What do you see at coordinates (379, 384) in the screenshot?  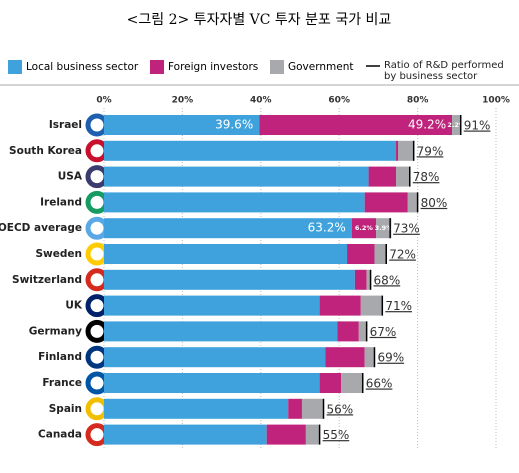 I see `ratio-label: 66%` at bounding box center [379, 384].